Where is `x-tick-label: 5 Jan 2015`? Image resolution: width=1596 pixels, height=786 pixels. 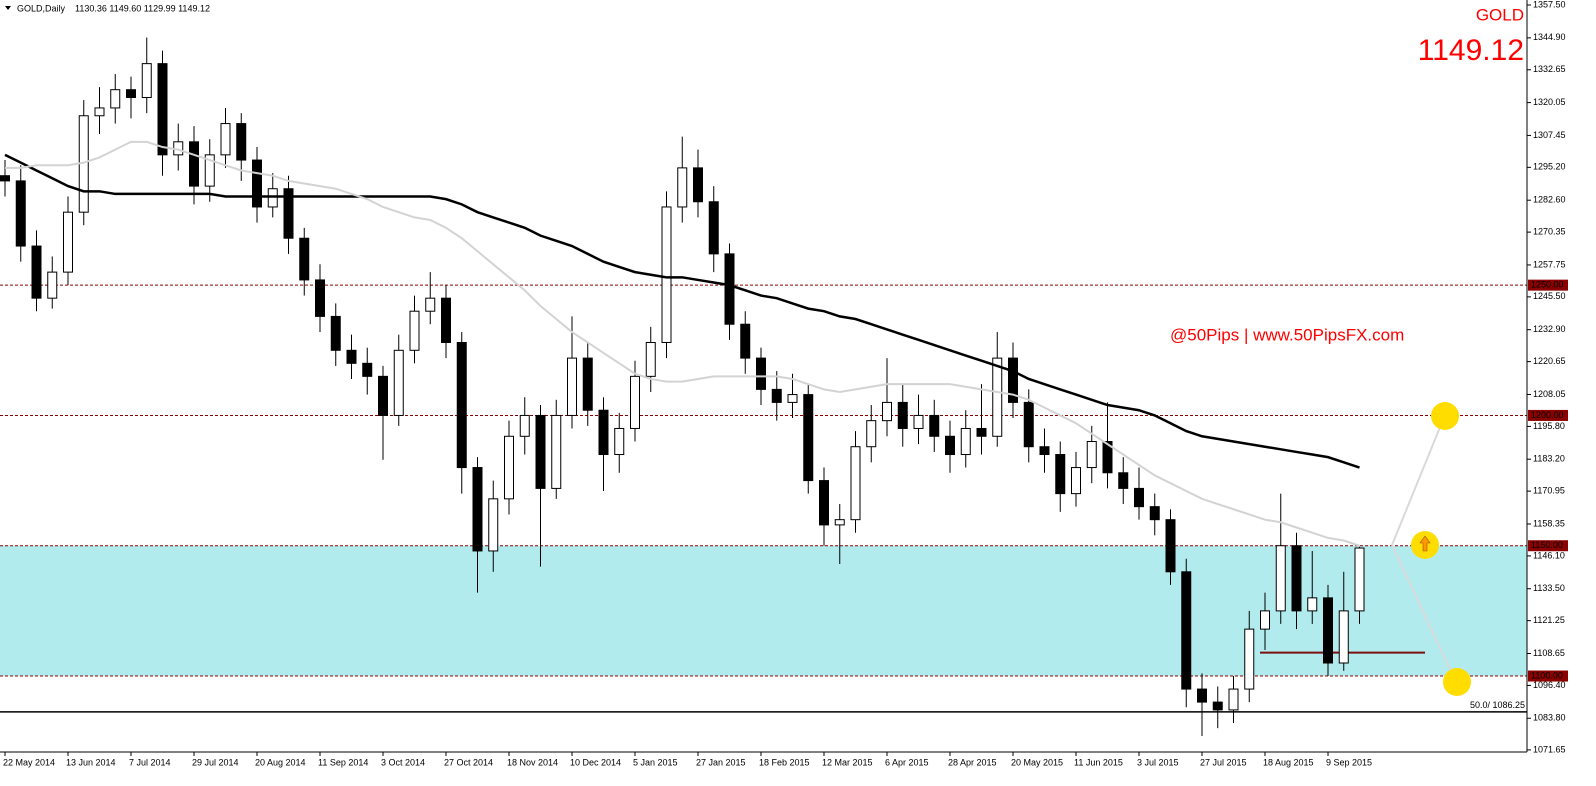 x-tick-label: 5 Jan 2015 is located at coordinates (655, 762).